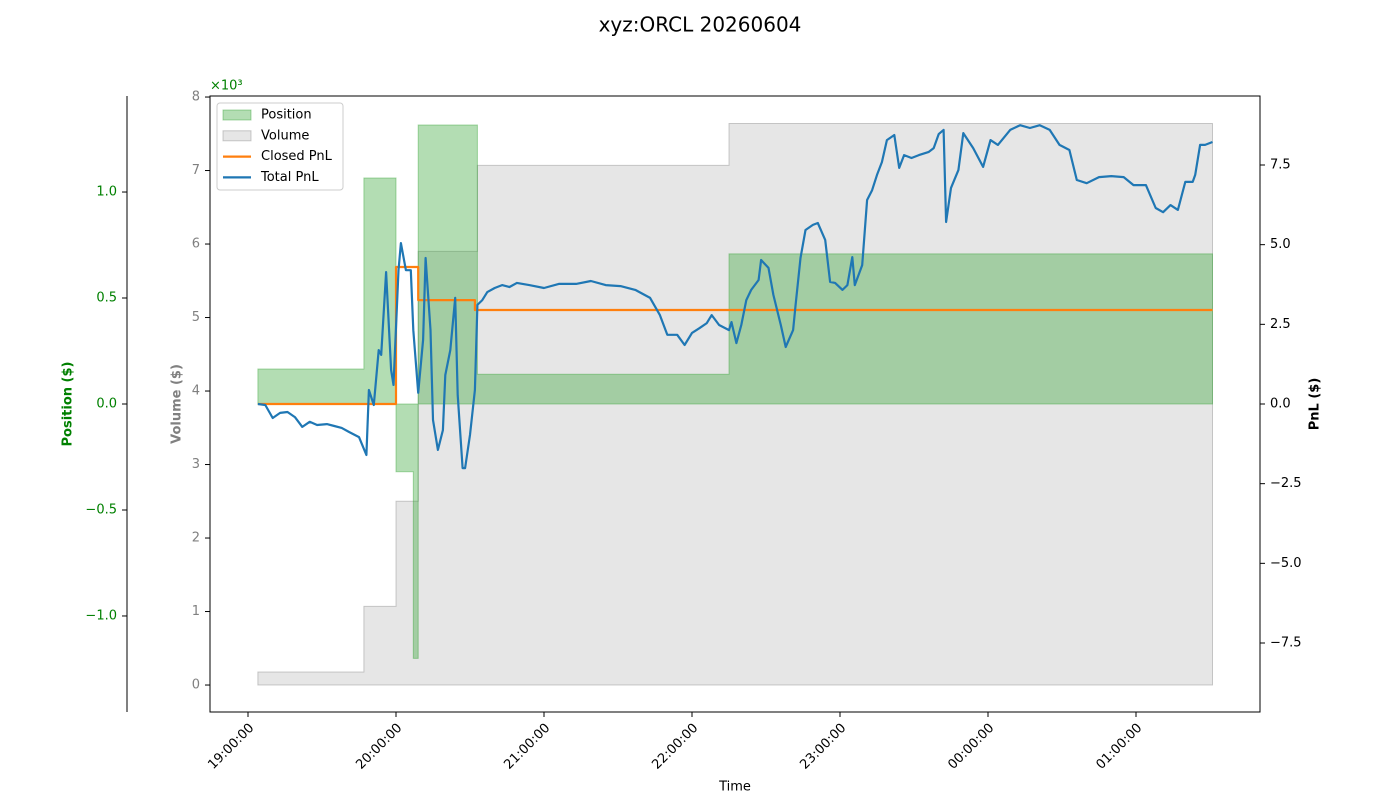  What do you see at coordinates (735, 335) in the screenshot?
I see `line` at bounding box center [735, 335].